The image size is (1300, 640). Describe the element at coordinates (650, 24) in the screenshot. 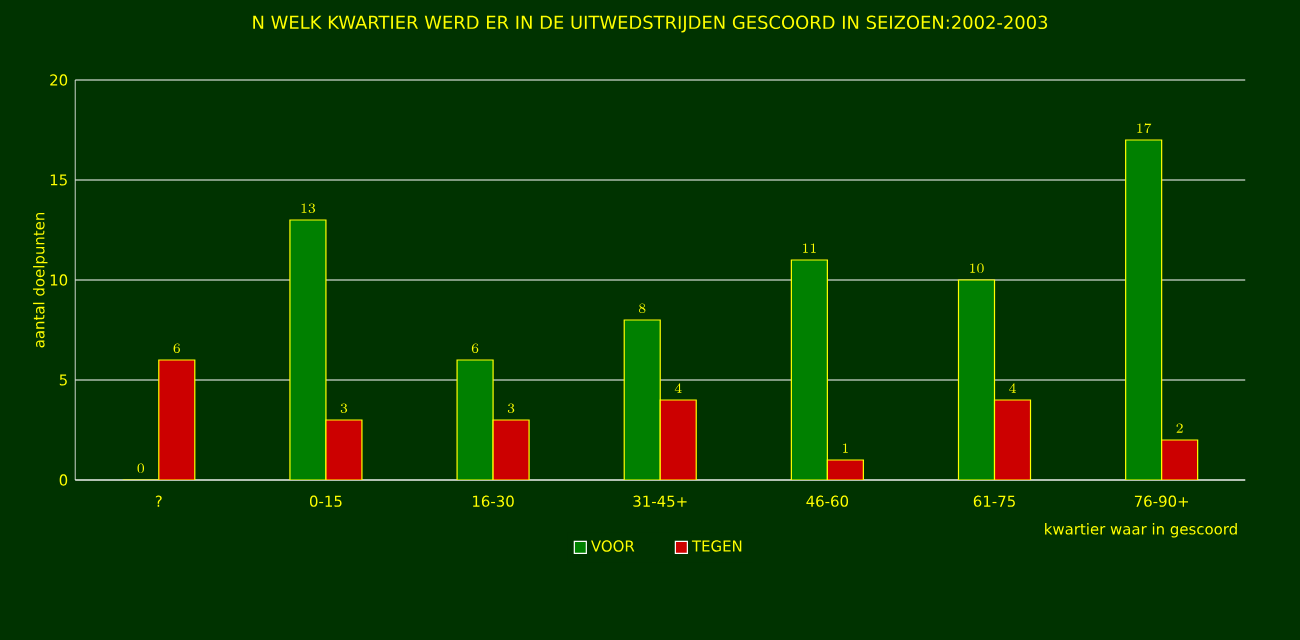

I see `chart-title: N WELK KWARTIER WERD ER IN DE UITWEDSTRIJDEN GESCOORD IN SEIZOEN:2002-2003` at that location.